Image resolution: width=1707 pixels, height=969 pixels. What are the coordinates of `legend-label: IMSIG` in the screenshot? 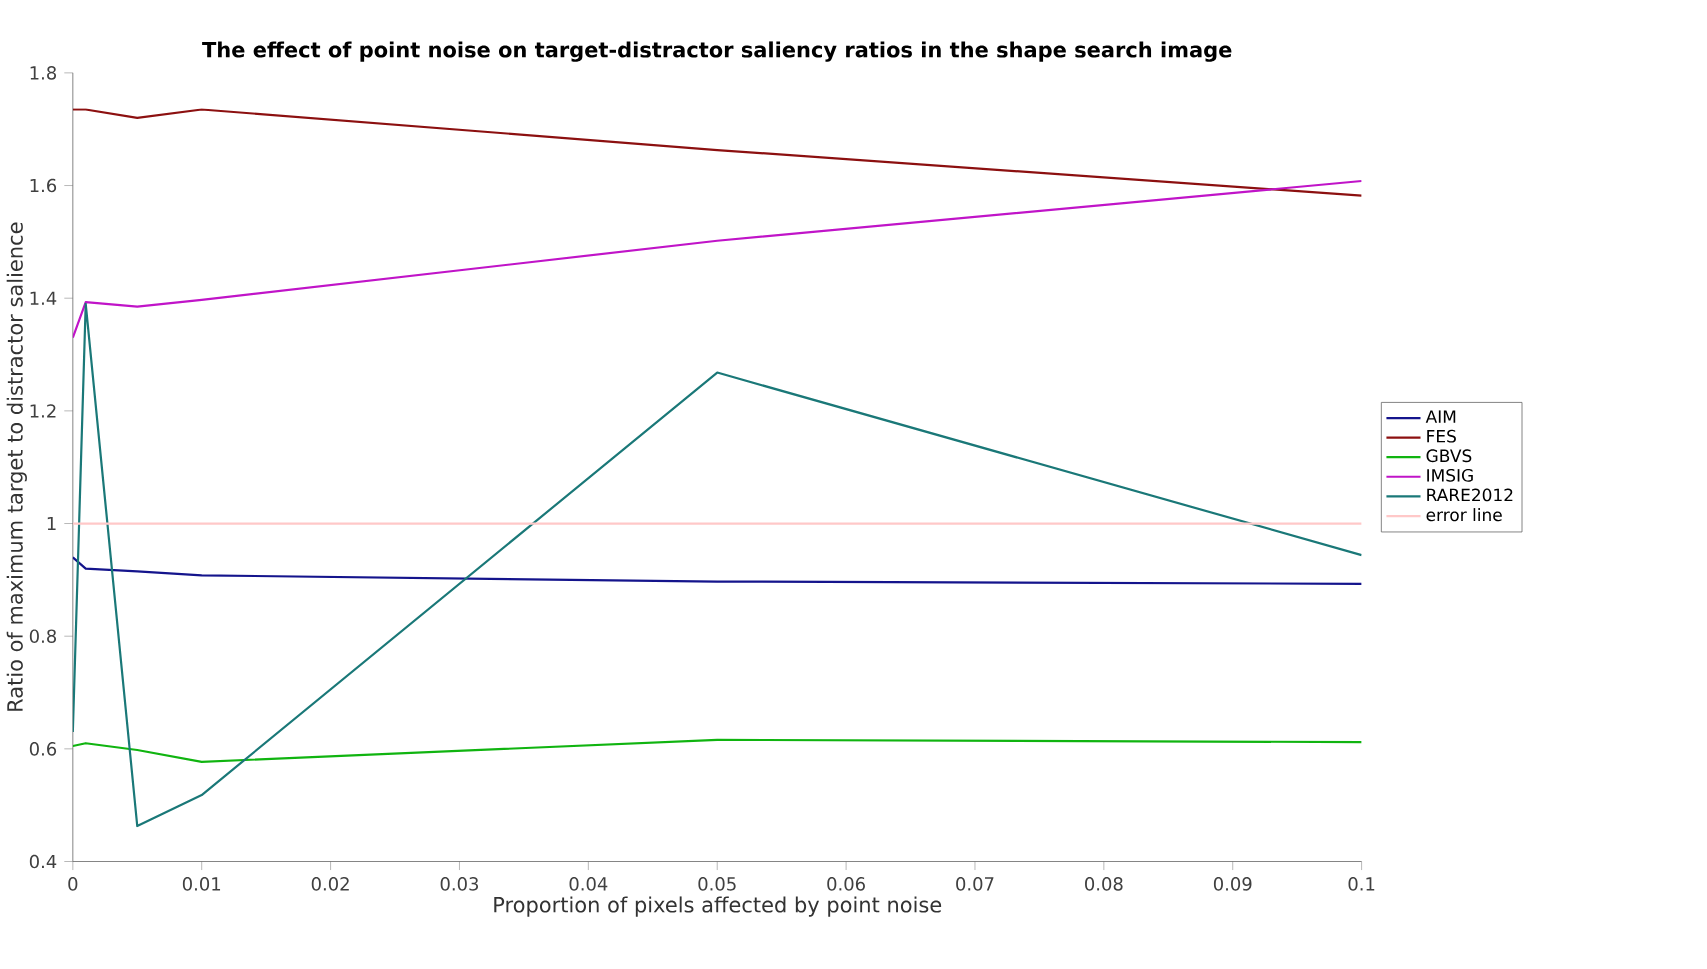 It's located at (1450, 475).